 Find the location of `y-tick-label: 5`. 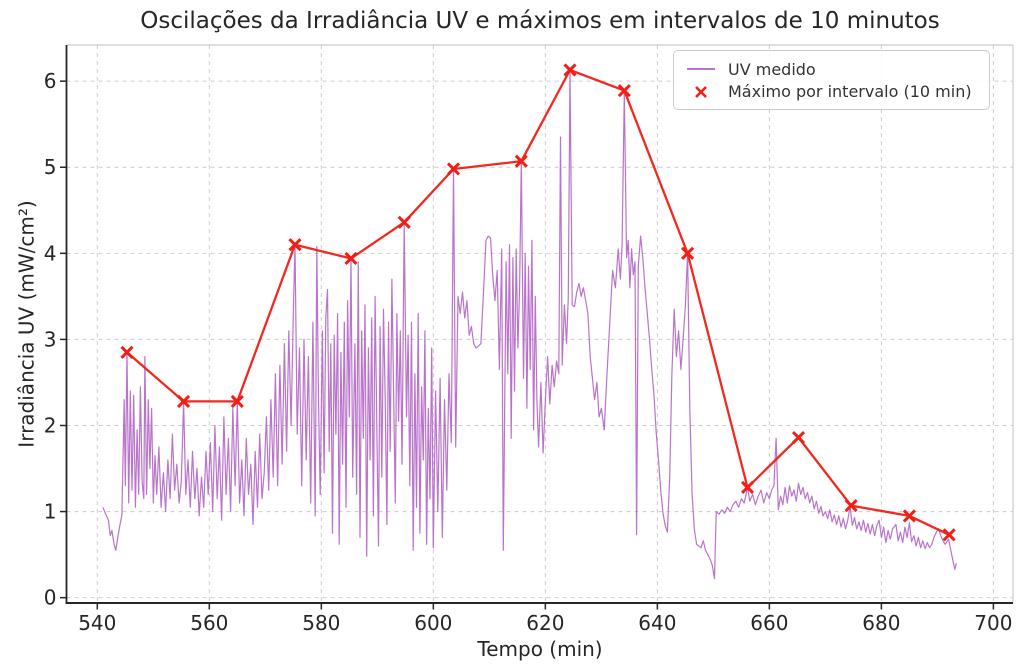

y-tick-label: 5 is located at coordinates (50, 167).